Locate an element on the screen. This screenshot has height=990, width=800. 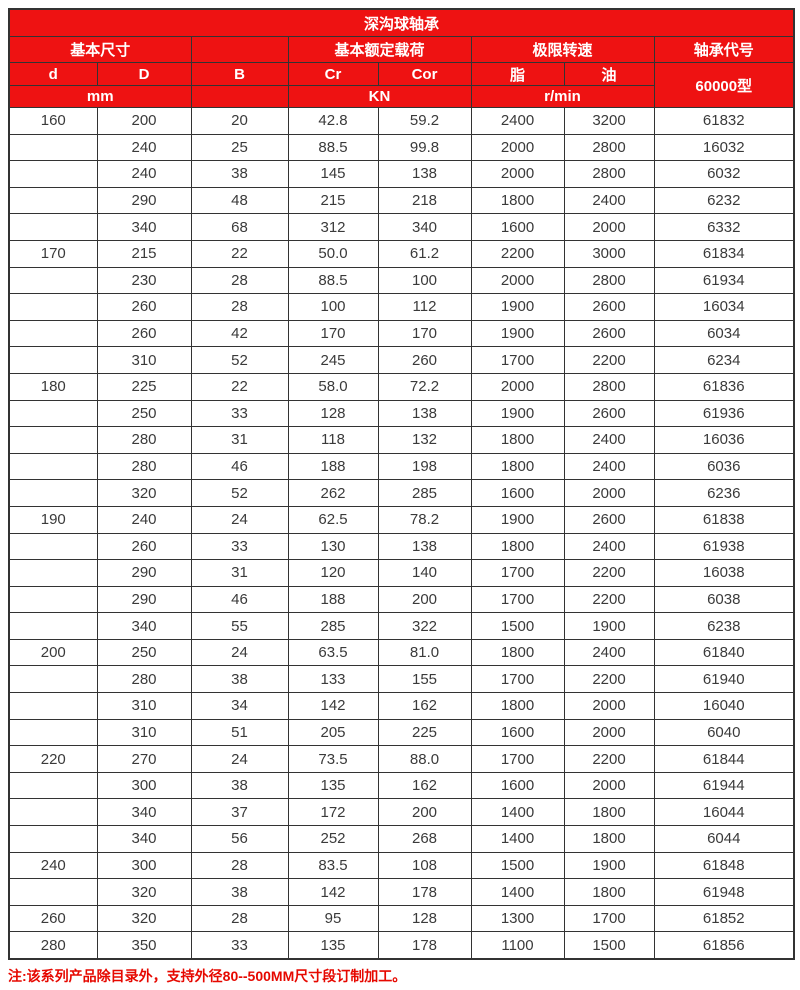
table-cell: 61836 is located at coordinates (724, 386).